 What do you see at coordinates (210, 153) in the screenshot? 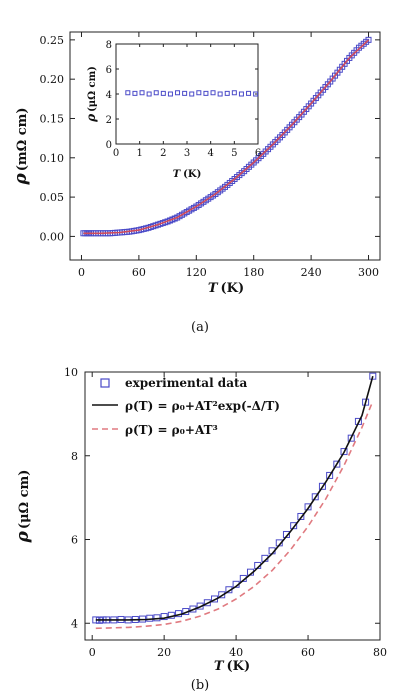
I see `x-tick-label: 4` at bounding box center [210, 153].